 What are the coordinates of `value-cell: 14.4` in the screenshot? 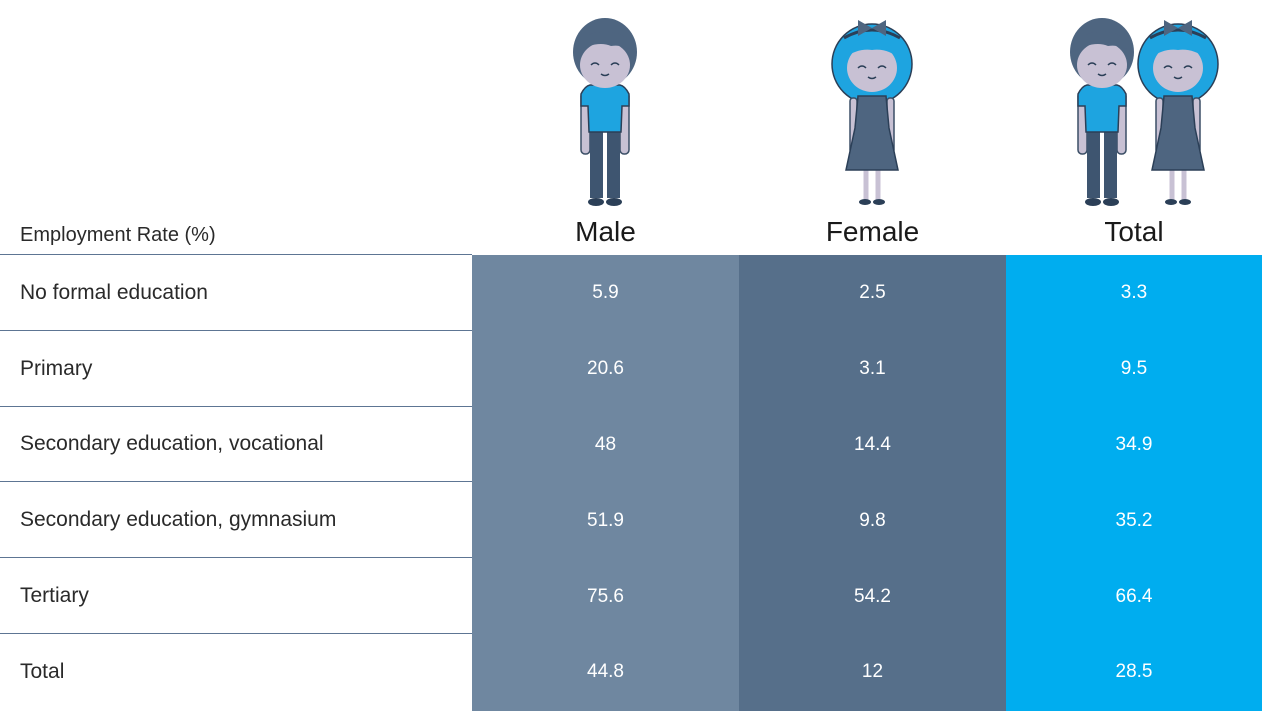 It's located at (872, 445).